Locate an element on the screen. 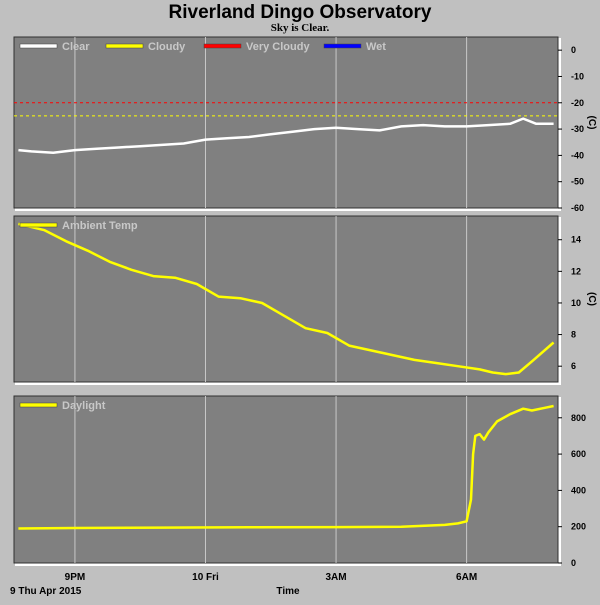 Image resolution: width=600 pixels, height=605 pixels. y-tick-label: 10 is located at coordinates (576, 303).